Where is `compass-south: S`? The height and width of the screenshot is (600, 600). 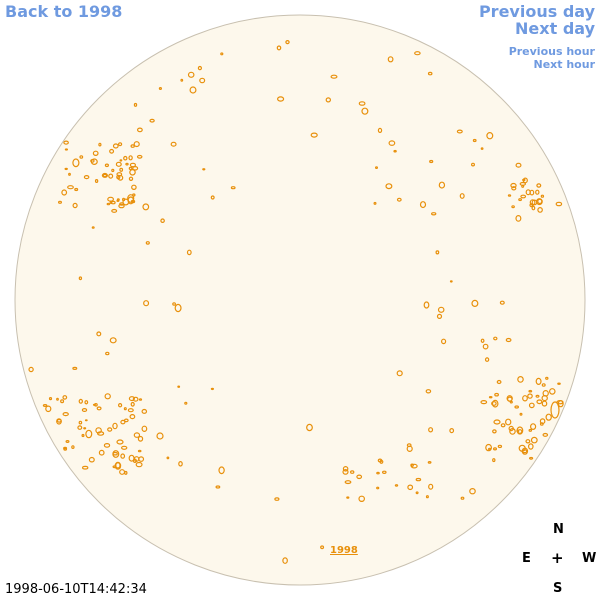 compass-south: S is located at coordinates (558, 588).